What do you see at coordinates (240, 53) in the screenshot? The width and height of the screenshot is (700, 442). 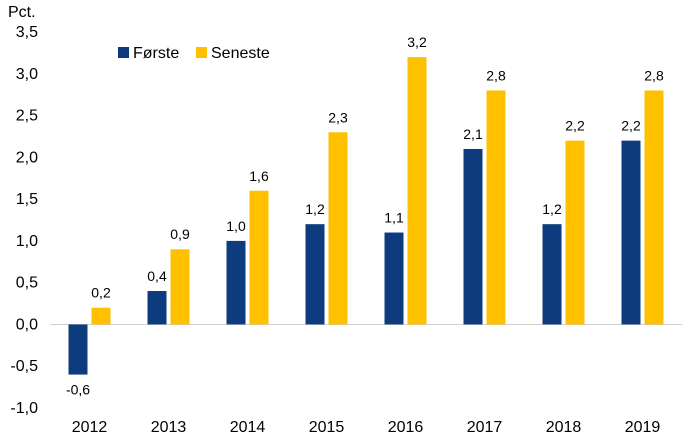 I see `legend-label-seneste: Seneste` at bounding box center [240, 53].